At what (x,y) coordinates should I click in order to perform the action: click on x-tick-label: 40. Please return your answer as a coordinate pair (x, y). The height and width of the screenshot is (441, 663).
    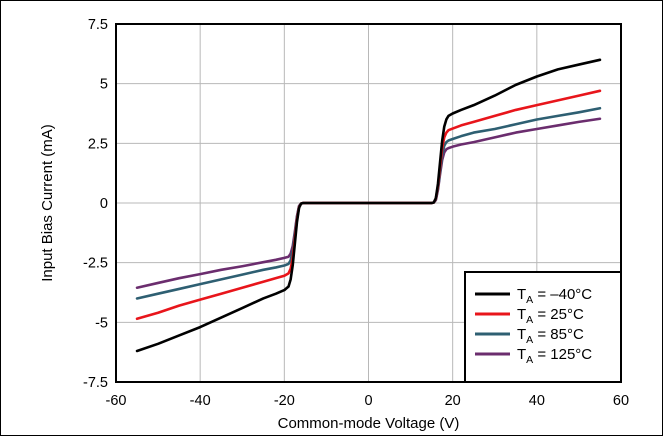
    Looking at the image, I should click on (537, 401).